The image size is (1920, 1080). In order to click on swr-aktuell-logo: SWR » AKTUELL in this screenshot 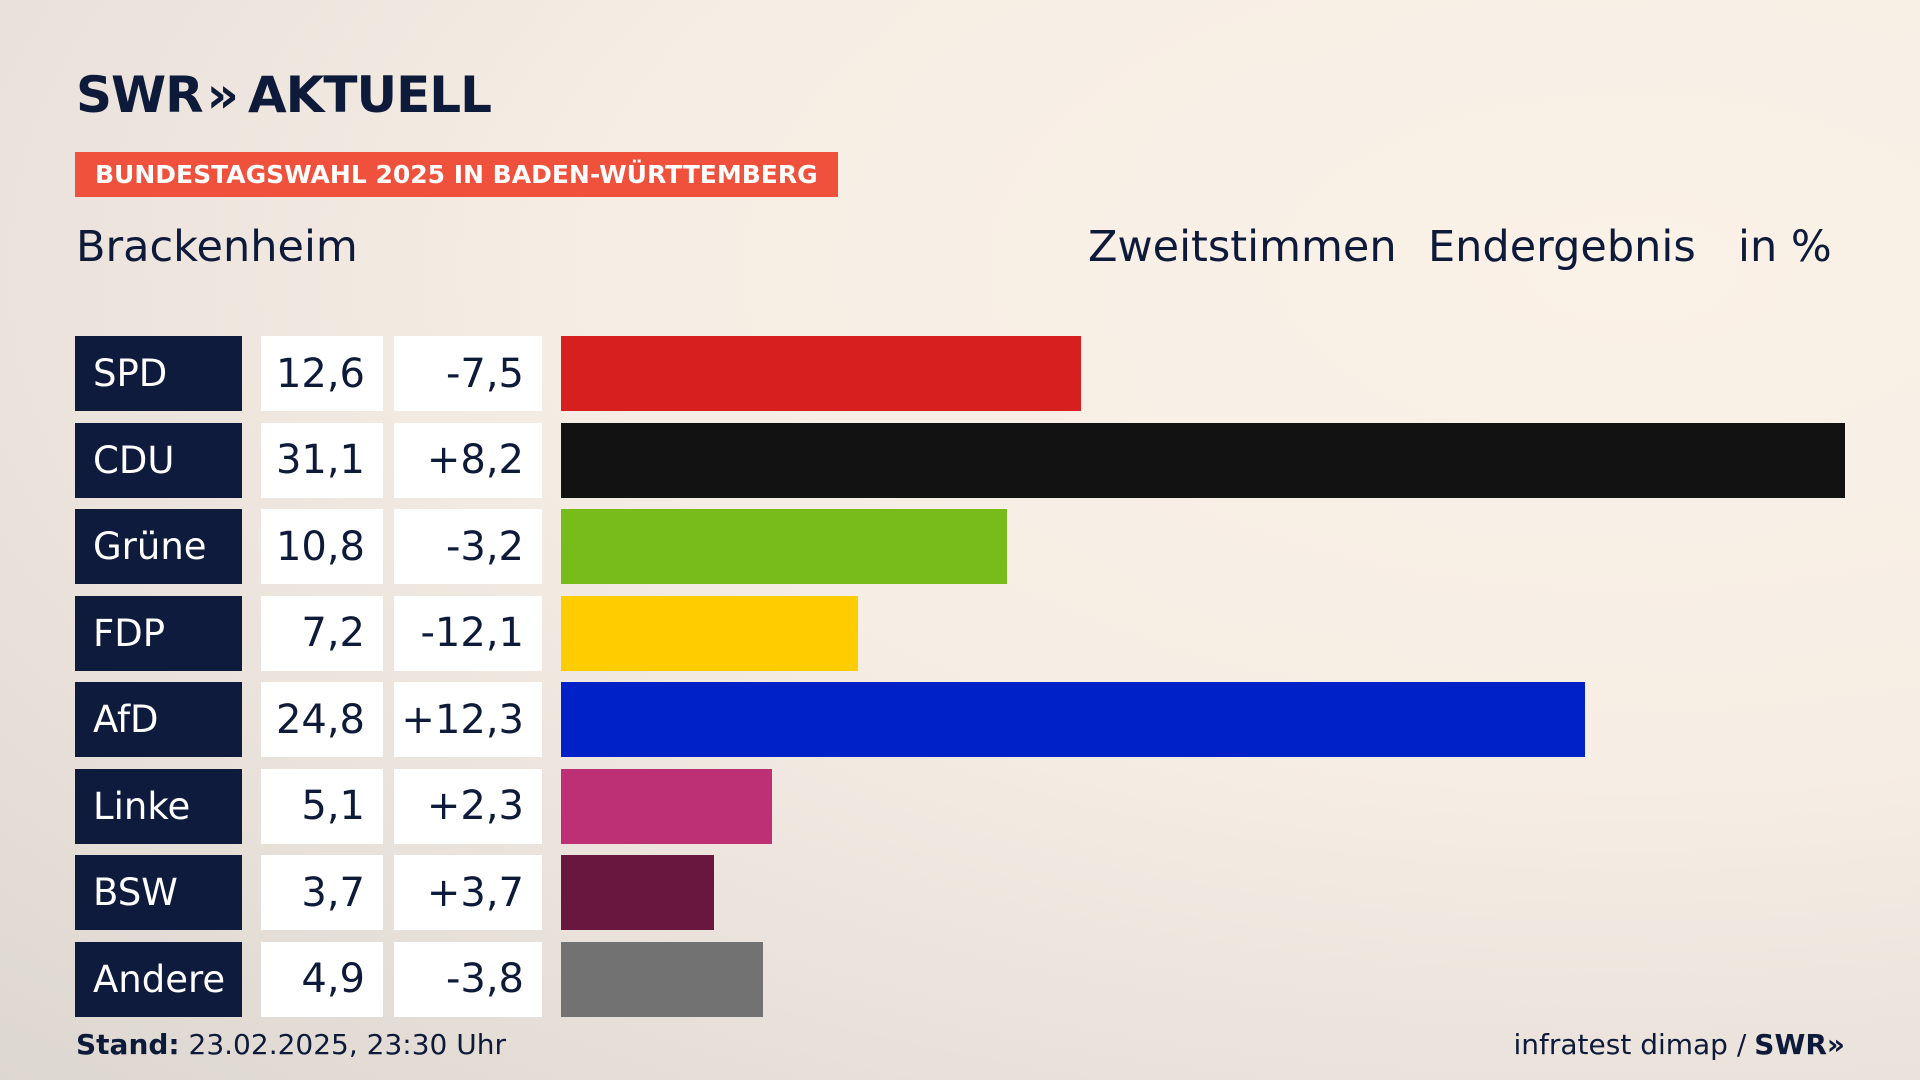, I will do `click(284, 95)`.